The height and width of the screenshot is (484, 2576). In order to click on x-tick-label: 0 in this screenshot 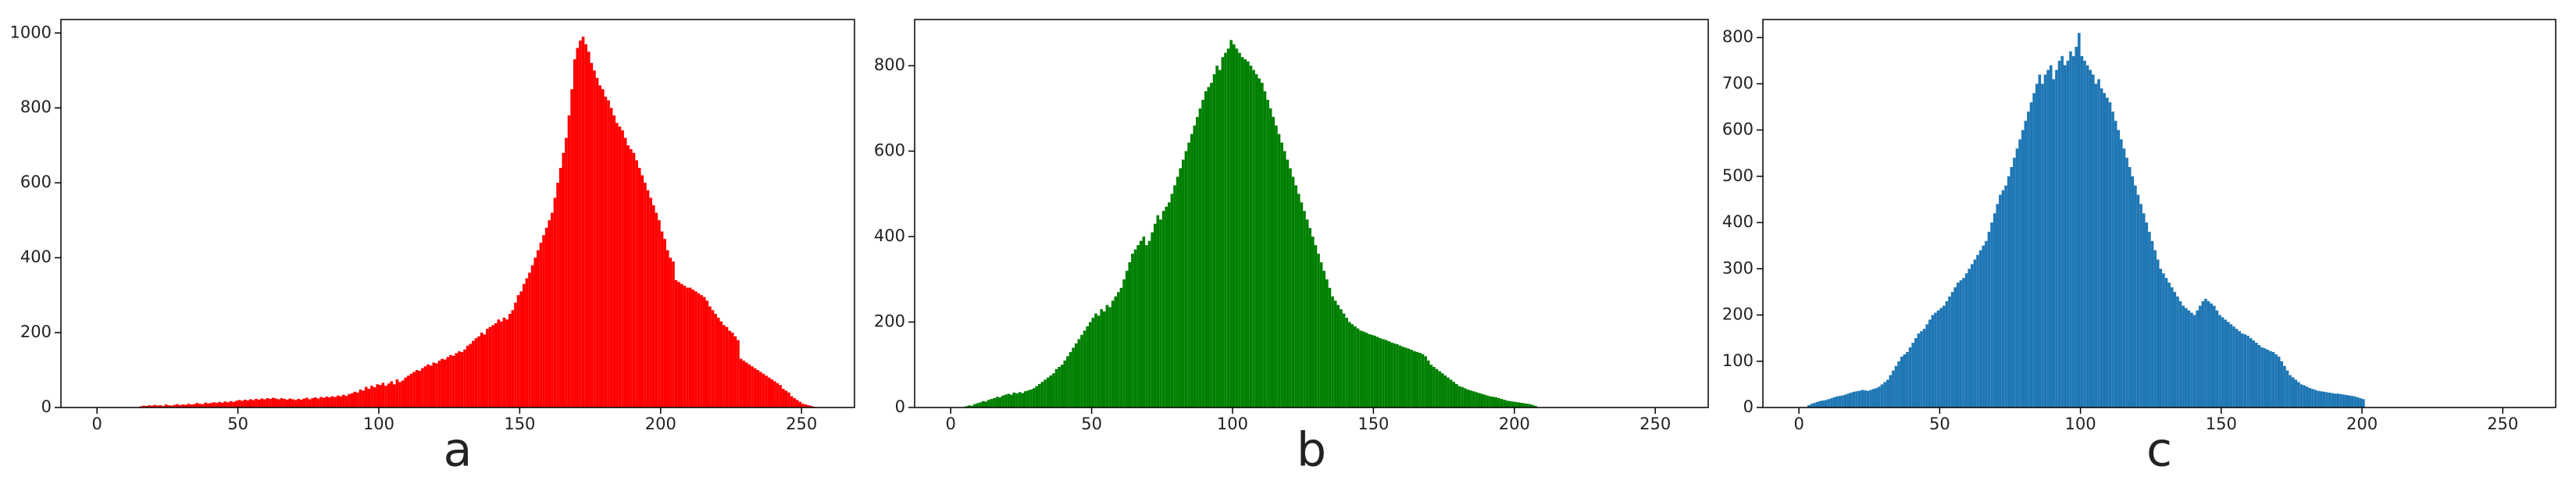, I will do `click(950, 424)`.